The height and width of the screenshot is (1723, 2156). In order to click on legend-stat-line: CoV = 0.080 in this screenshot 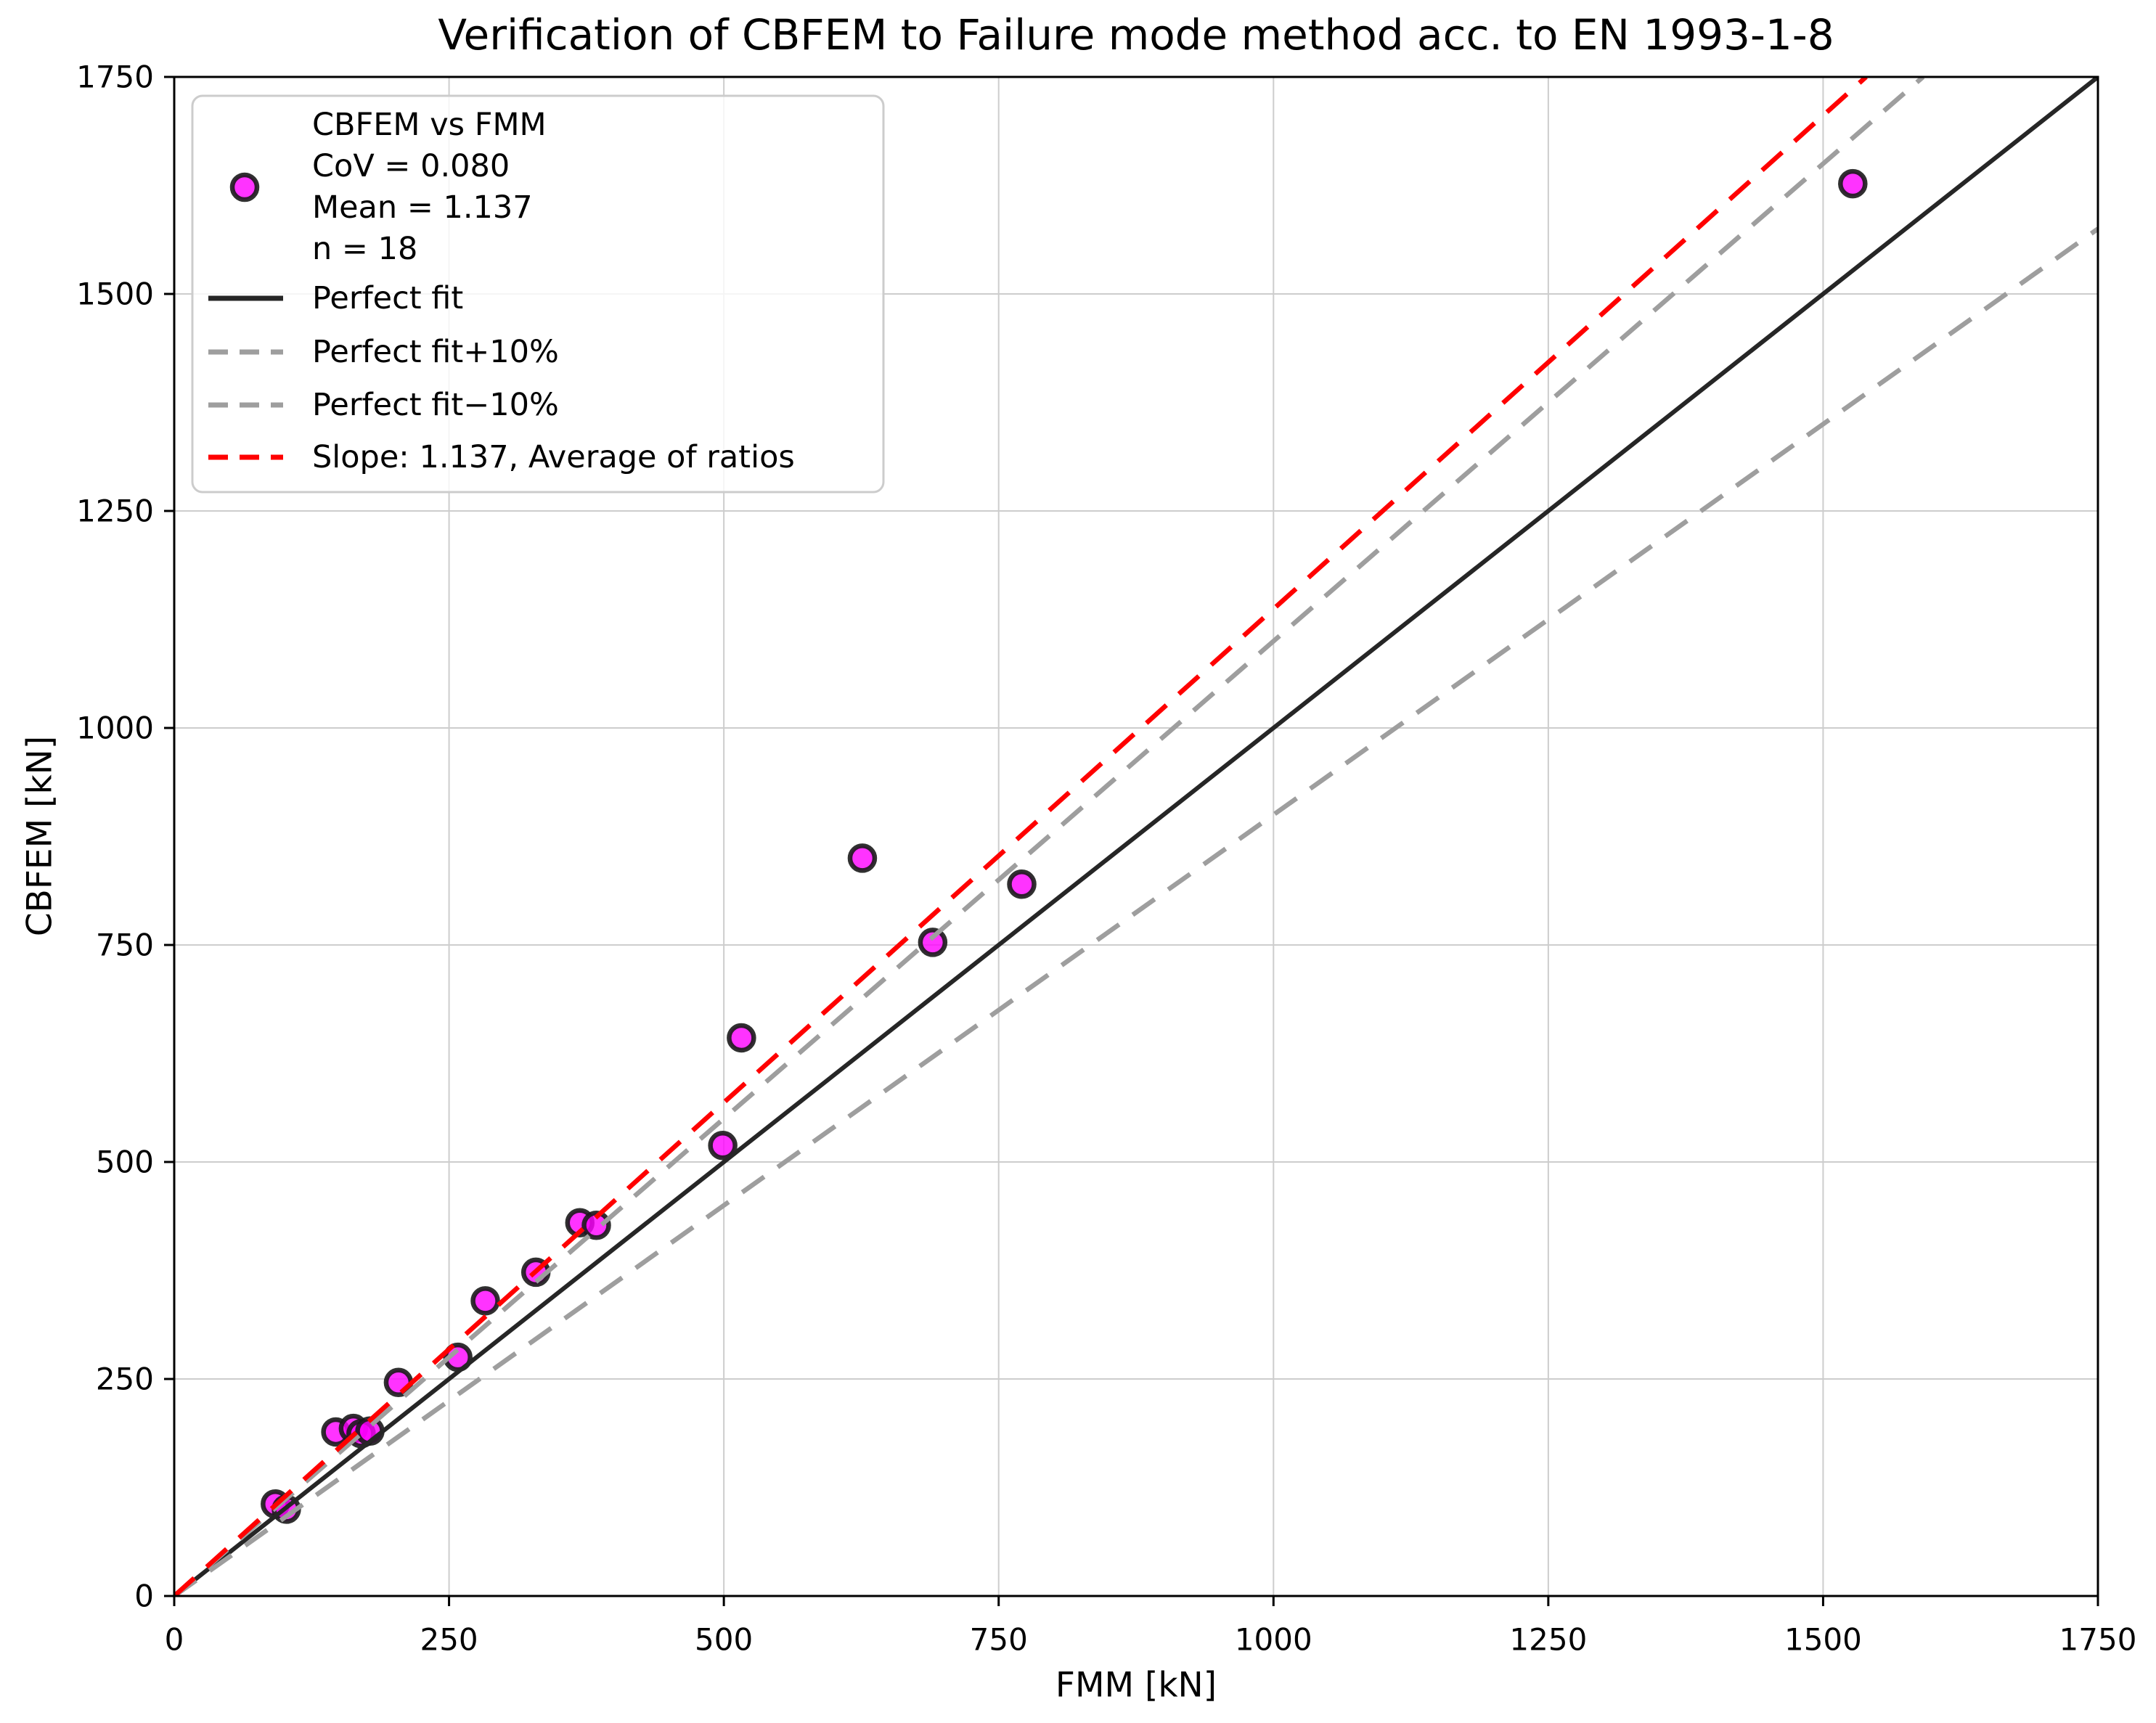, I will do `click(411, 166)`.